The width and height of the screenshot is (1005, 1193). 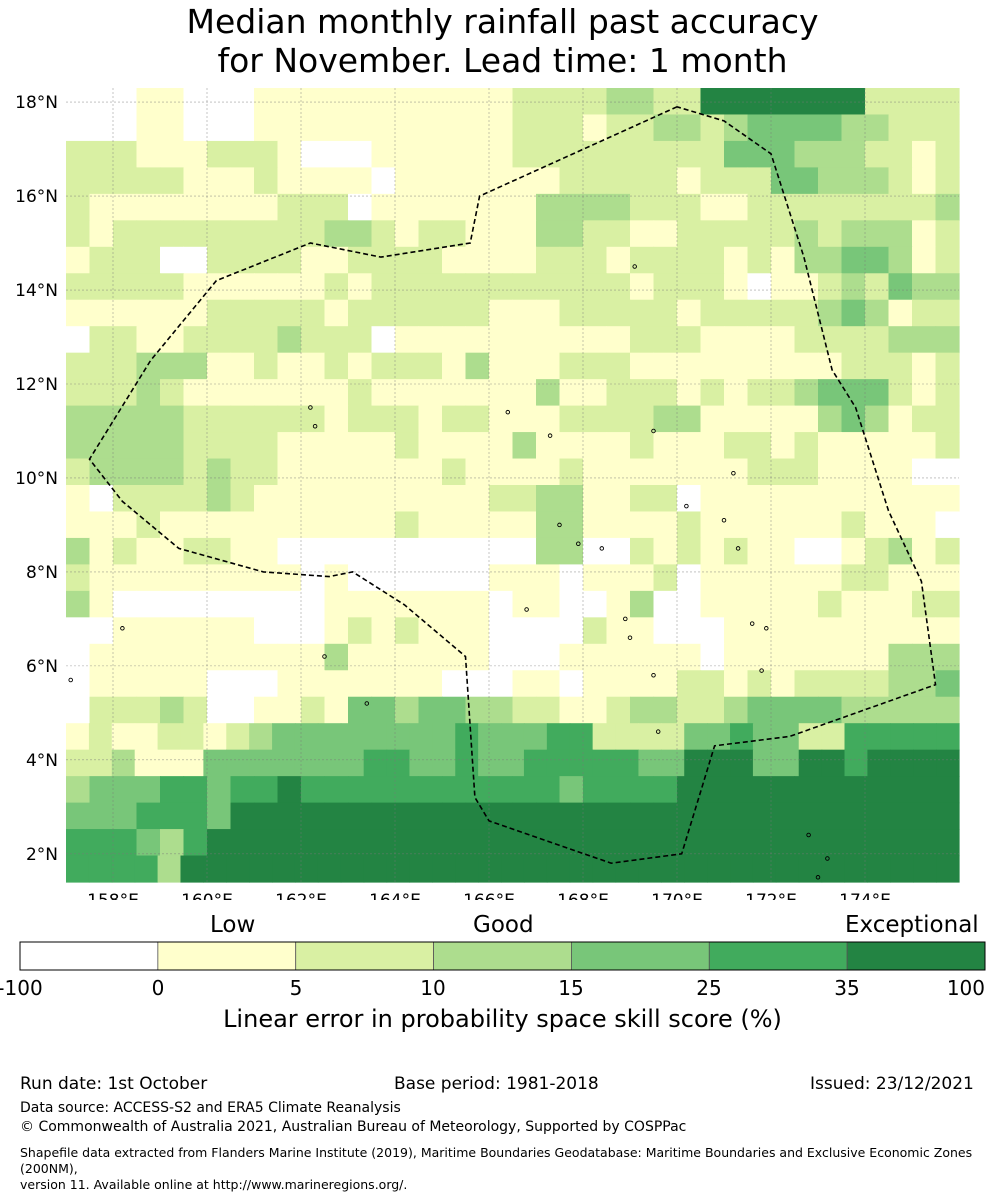 I want to click on latitude-label: 4°N, so click(x=42, y=761).